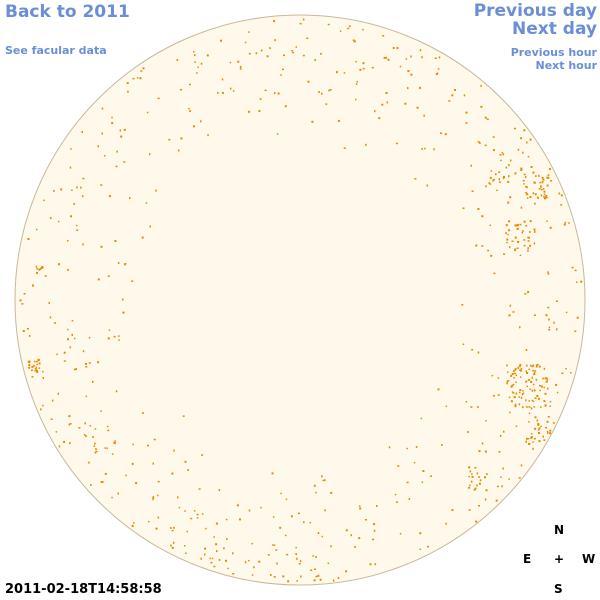 The image size is (600, 600). I want to click on back-to-year-link: Back to 2011, so click(67, 12).